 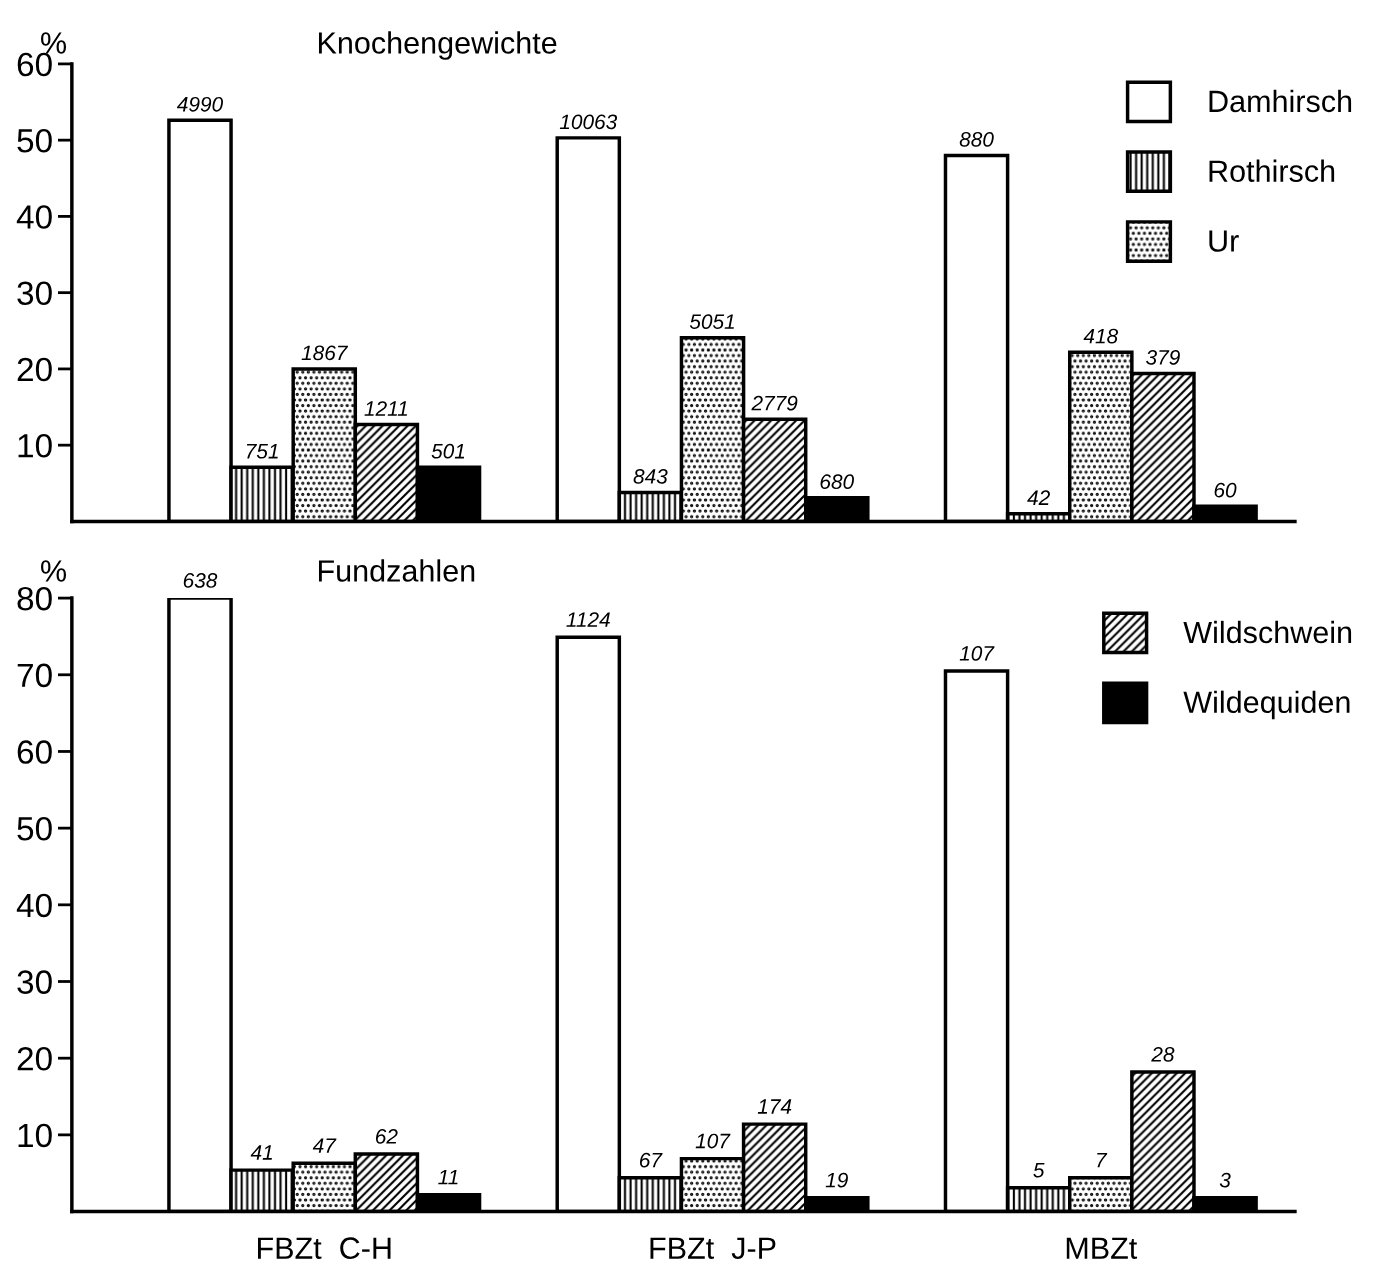 What do you see at coordinates (1225, 1180) in the screenshot?
I see `annotation: 3` at bounding box center [1225, 1180].